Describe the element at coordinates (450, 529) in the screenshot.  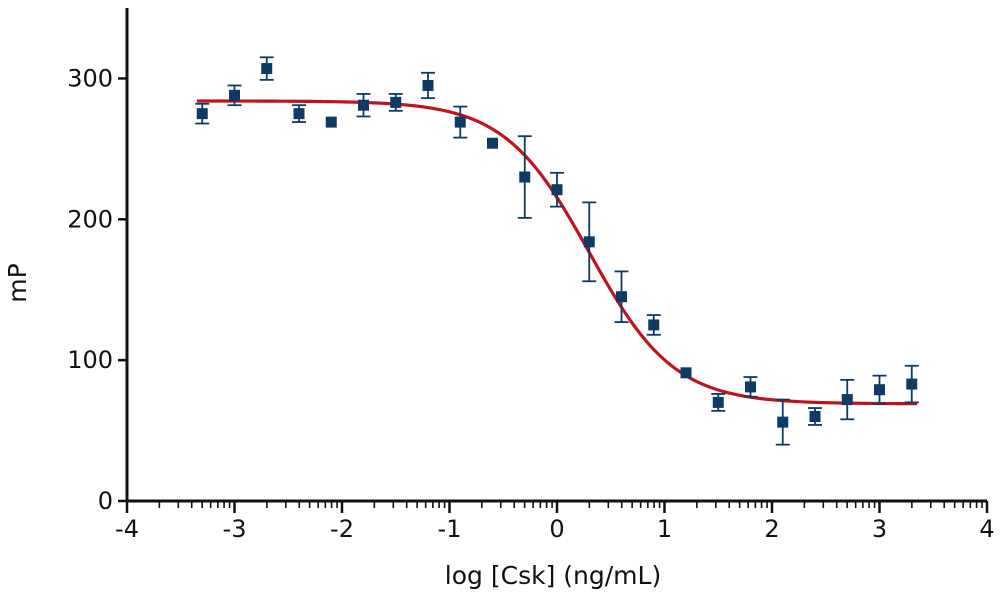
I see `x-tick-label: -1` at that location.